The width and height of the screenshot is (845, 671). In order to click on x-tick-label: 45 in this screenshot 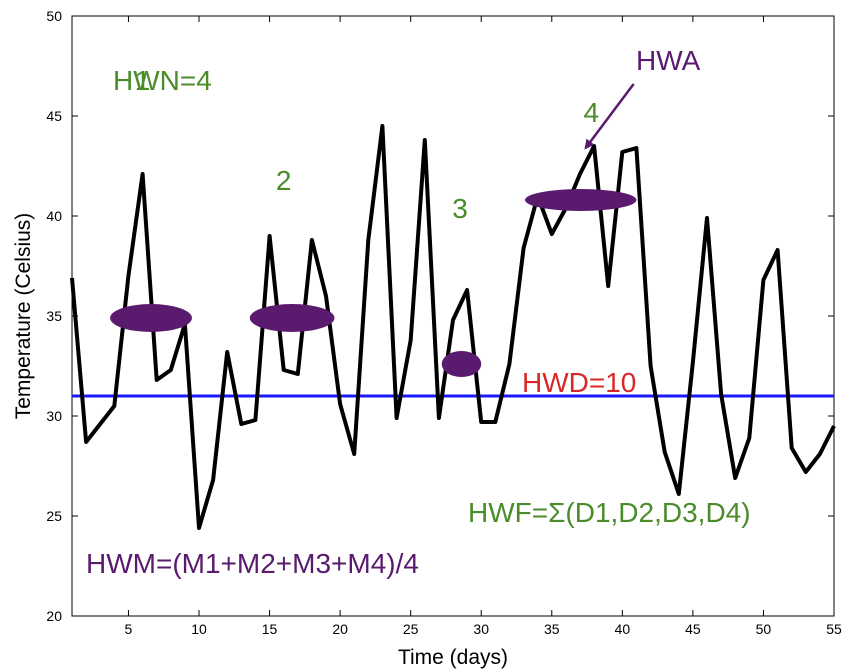, I will do `click(693, 629)`.